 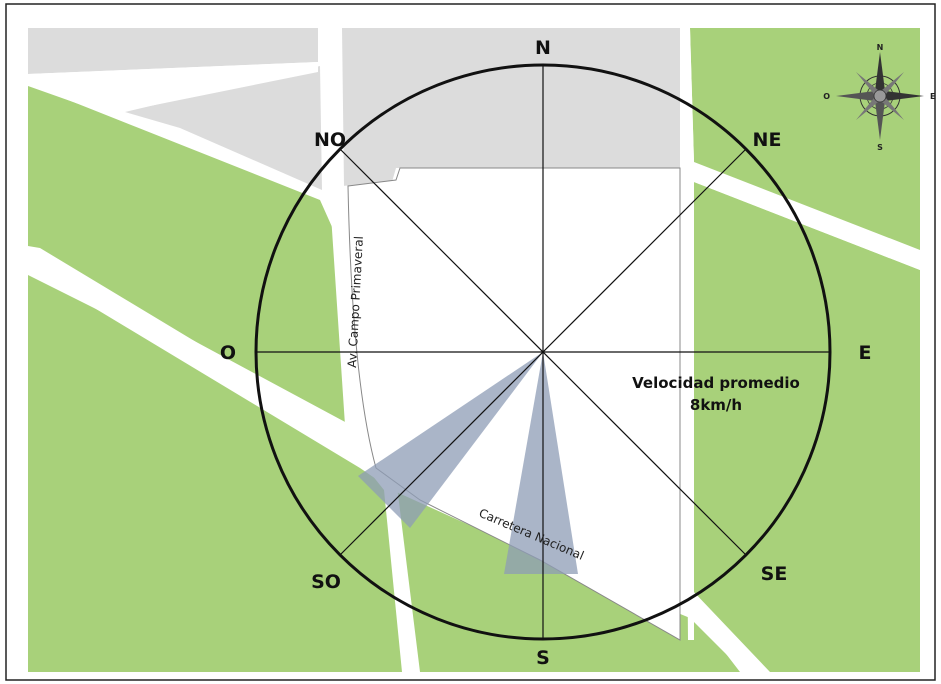 What do you see at coordinates (716, 405) in the screenshot?
I see `wind-speed-value: 8km/h` at bounding box center [716, 405].